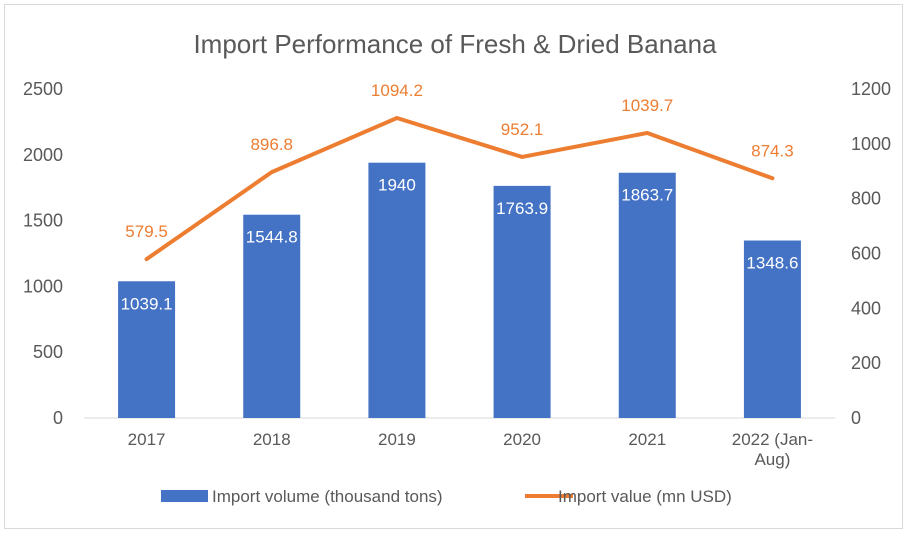 The height and width of the screenshot is (535, 909). I want to click on y-left-tick-label: 500, so click(48, 352).